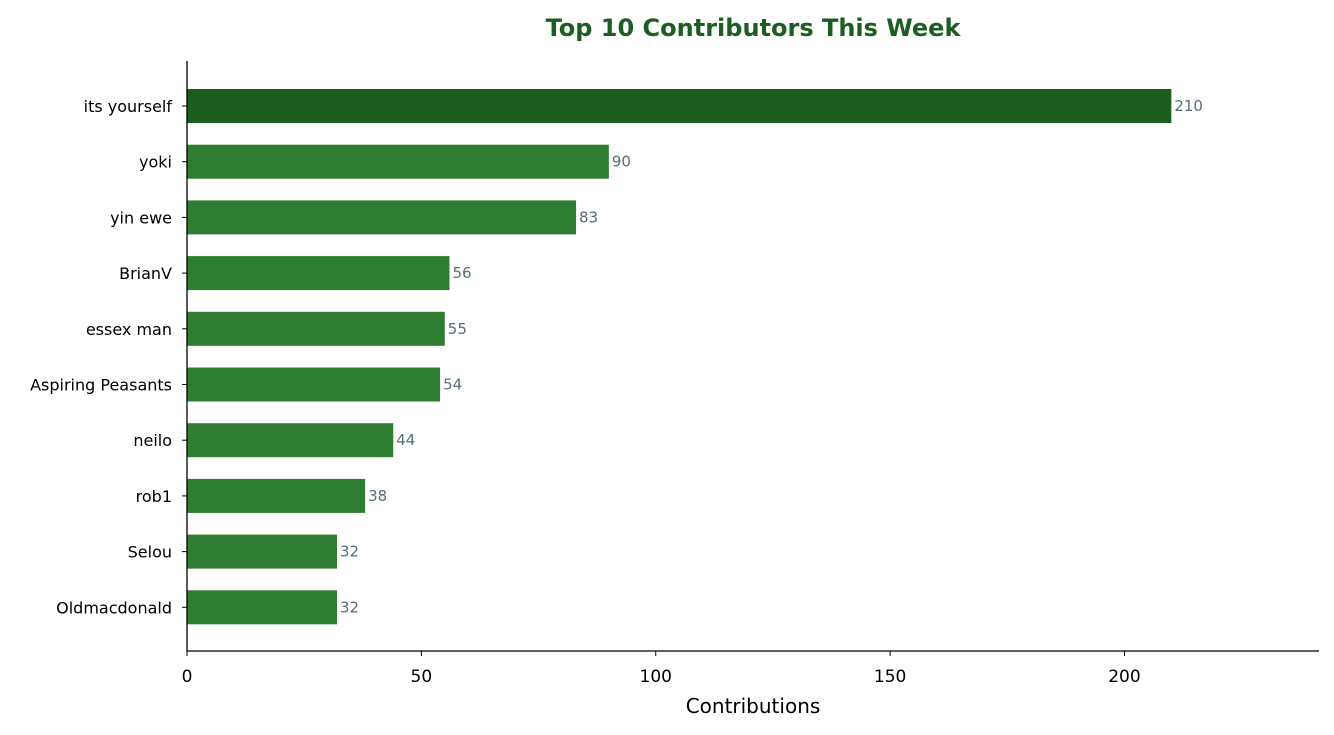 This screenshot has height=735, width=1334. Describe the element at coordinates (129, 329) in the screenshot. I see `y-tick-label: essex man` at that location.